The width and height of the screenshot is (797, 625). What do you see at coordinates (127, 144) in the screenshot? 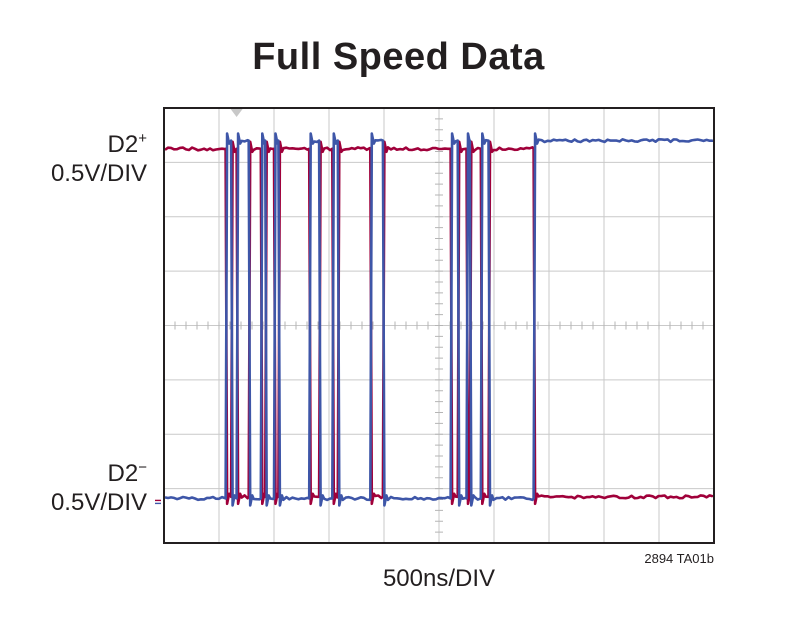
I see `channel-name-d2-plus: D2+` at bounding box center [127, 144].